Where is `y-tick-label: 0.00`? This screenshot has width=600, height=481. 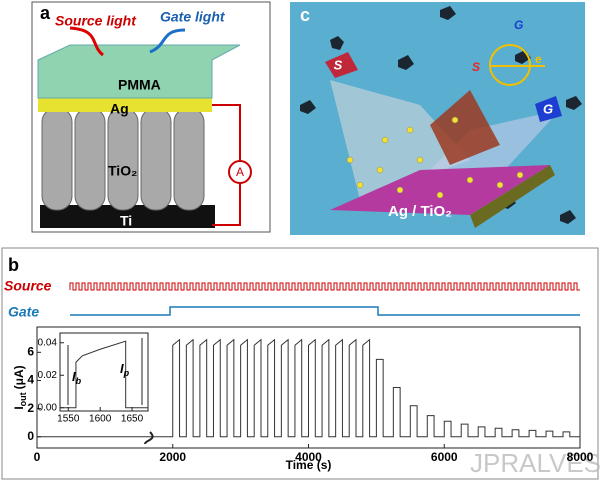
y-tick-label: 0.00 is located at coordinates (48, 407).